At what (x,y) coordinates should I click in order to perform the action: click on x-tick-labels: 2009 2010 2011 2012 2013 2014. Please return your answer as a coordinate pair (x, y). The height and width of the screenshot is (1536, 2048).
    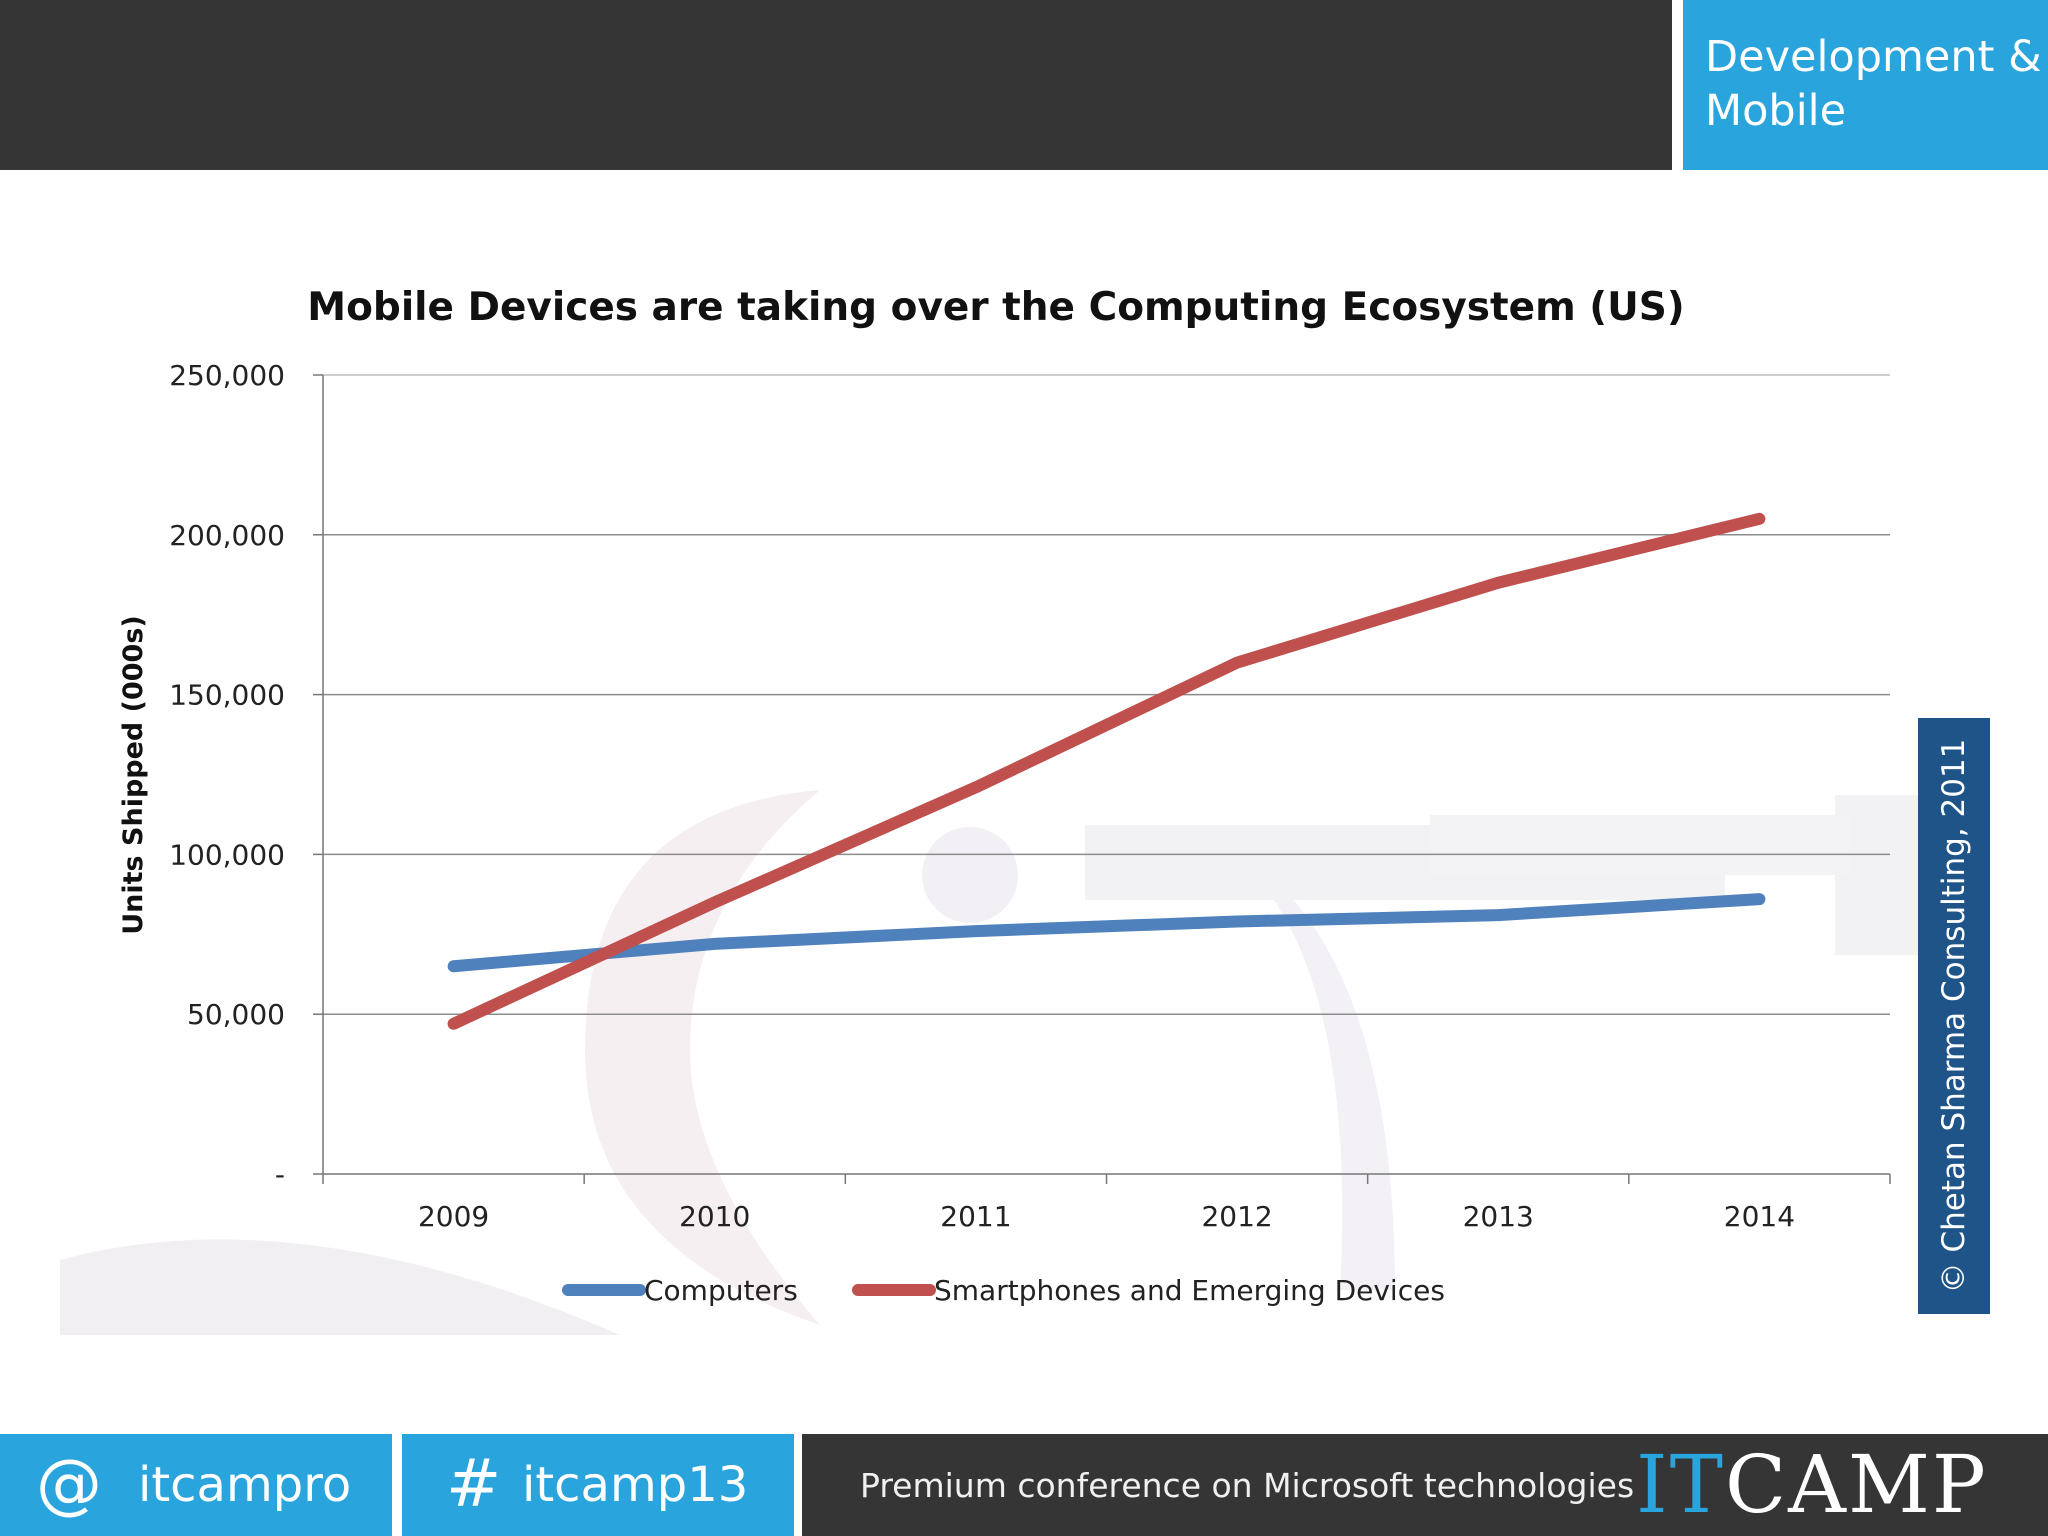
    Looking at the image, I should click on (1106, 1216).